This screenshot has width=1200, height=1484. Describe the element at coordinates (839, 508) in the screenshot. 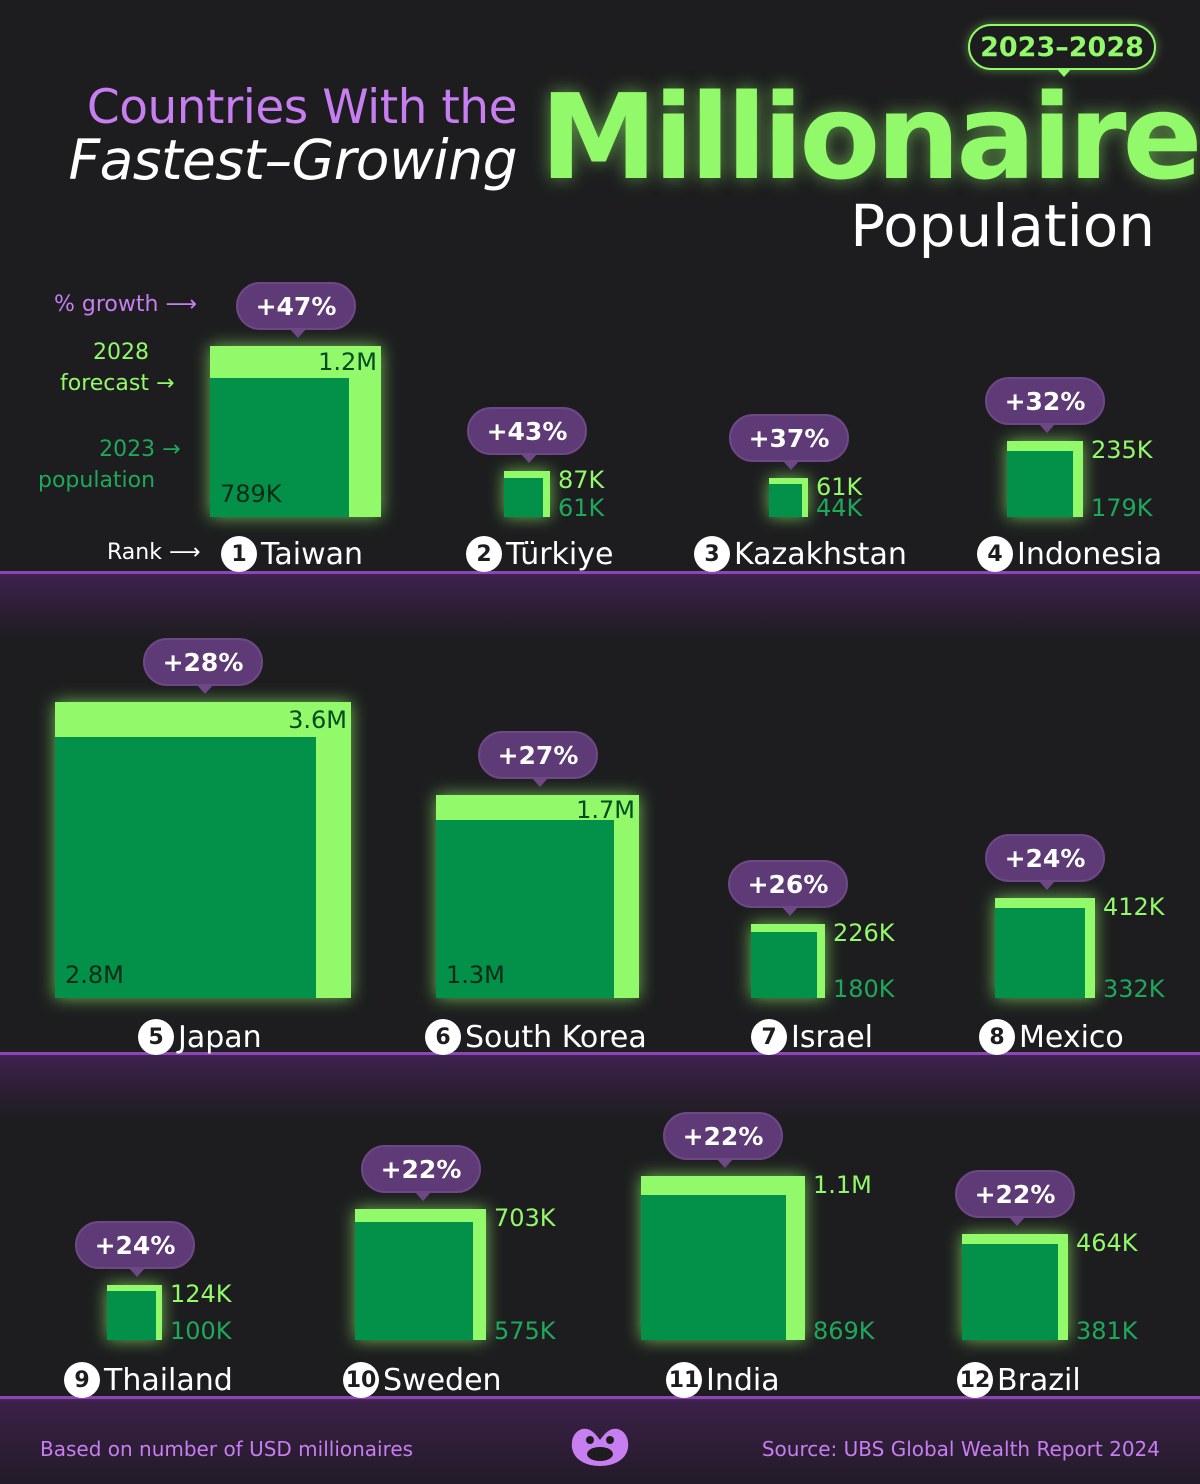

I see `value-2023-kazakhstan: 44K` at that location.